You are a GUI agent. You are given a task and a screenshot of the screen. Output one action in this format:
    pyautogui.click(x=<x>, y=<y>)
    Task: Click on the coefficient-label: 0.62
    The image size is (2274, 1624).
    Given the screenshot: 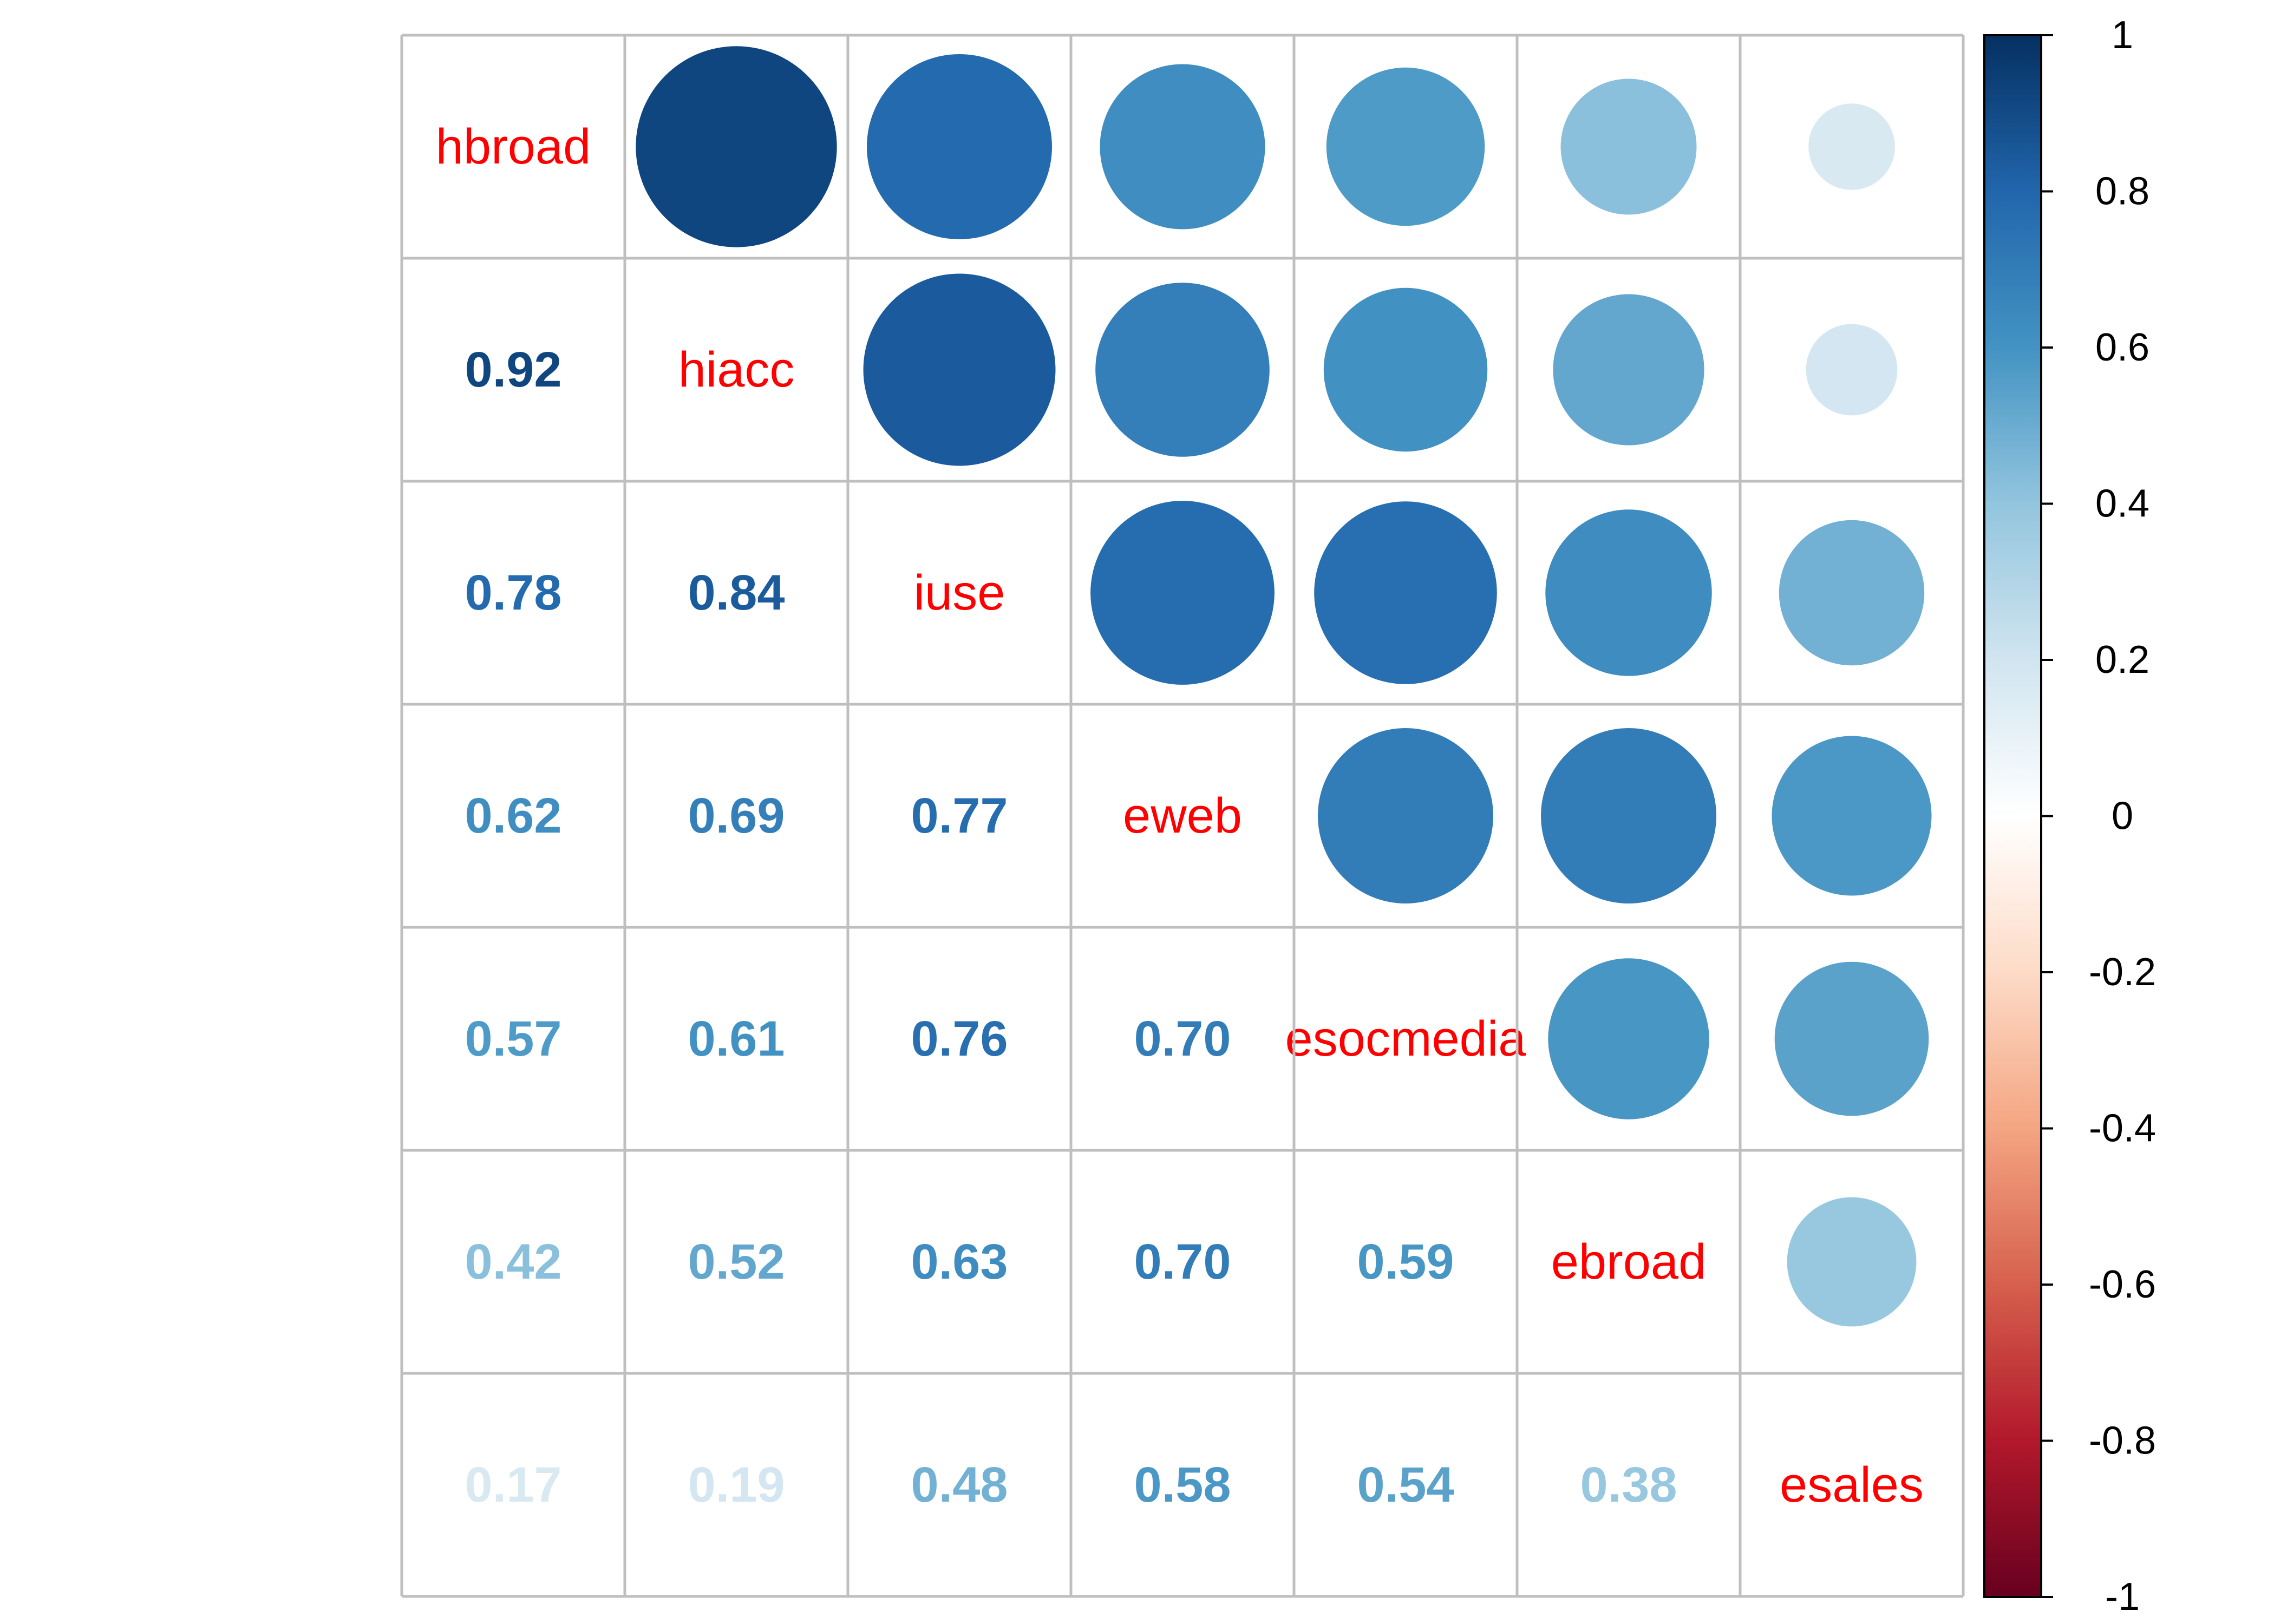 What is the action you would take?
    pyautogui.click(x=513, y=815)
    